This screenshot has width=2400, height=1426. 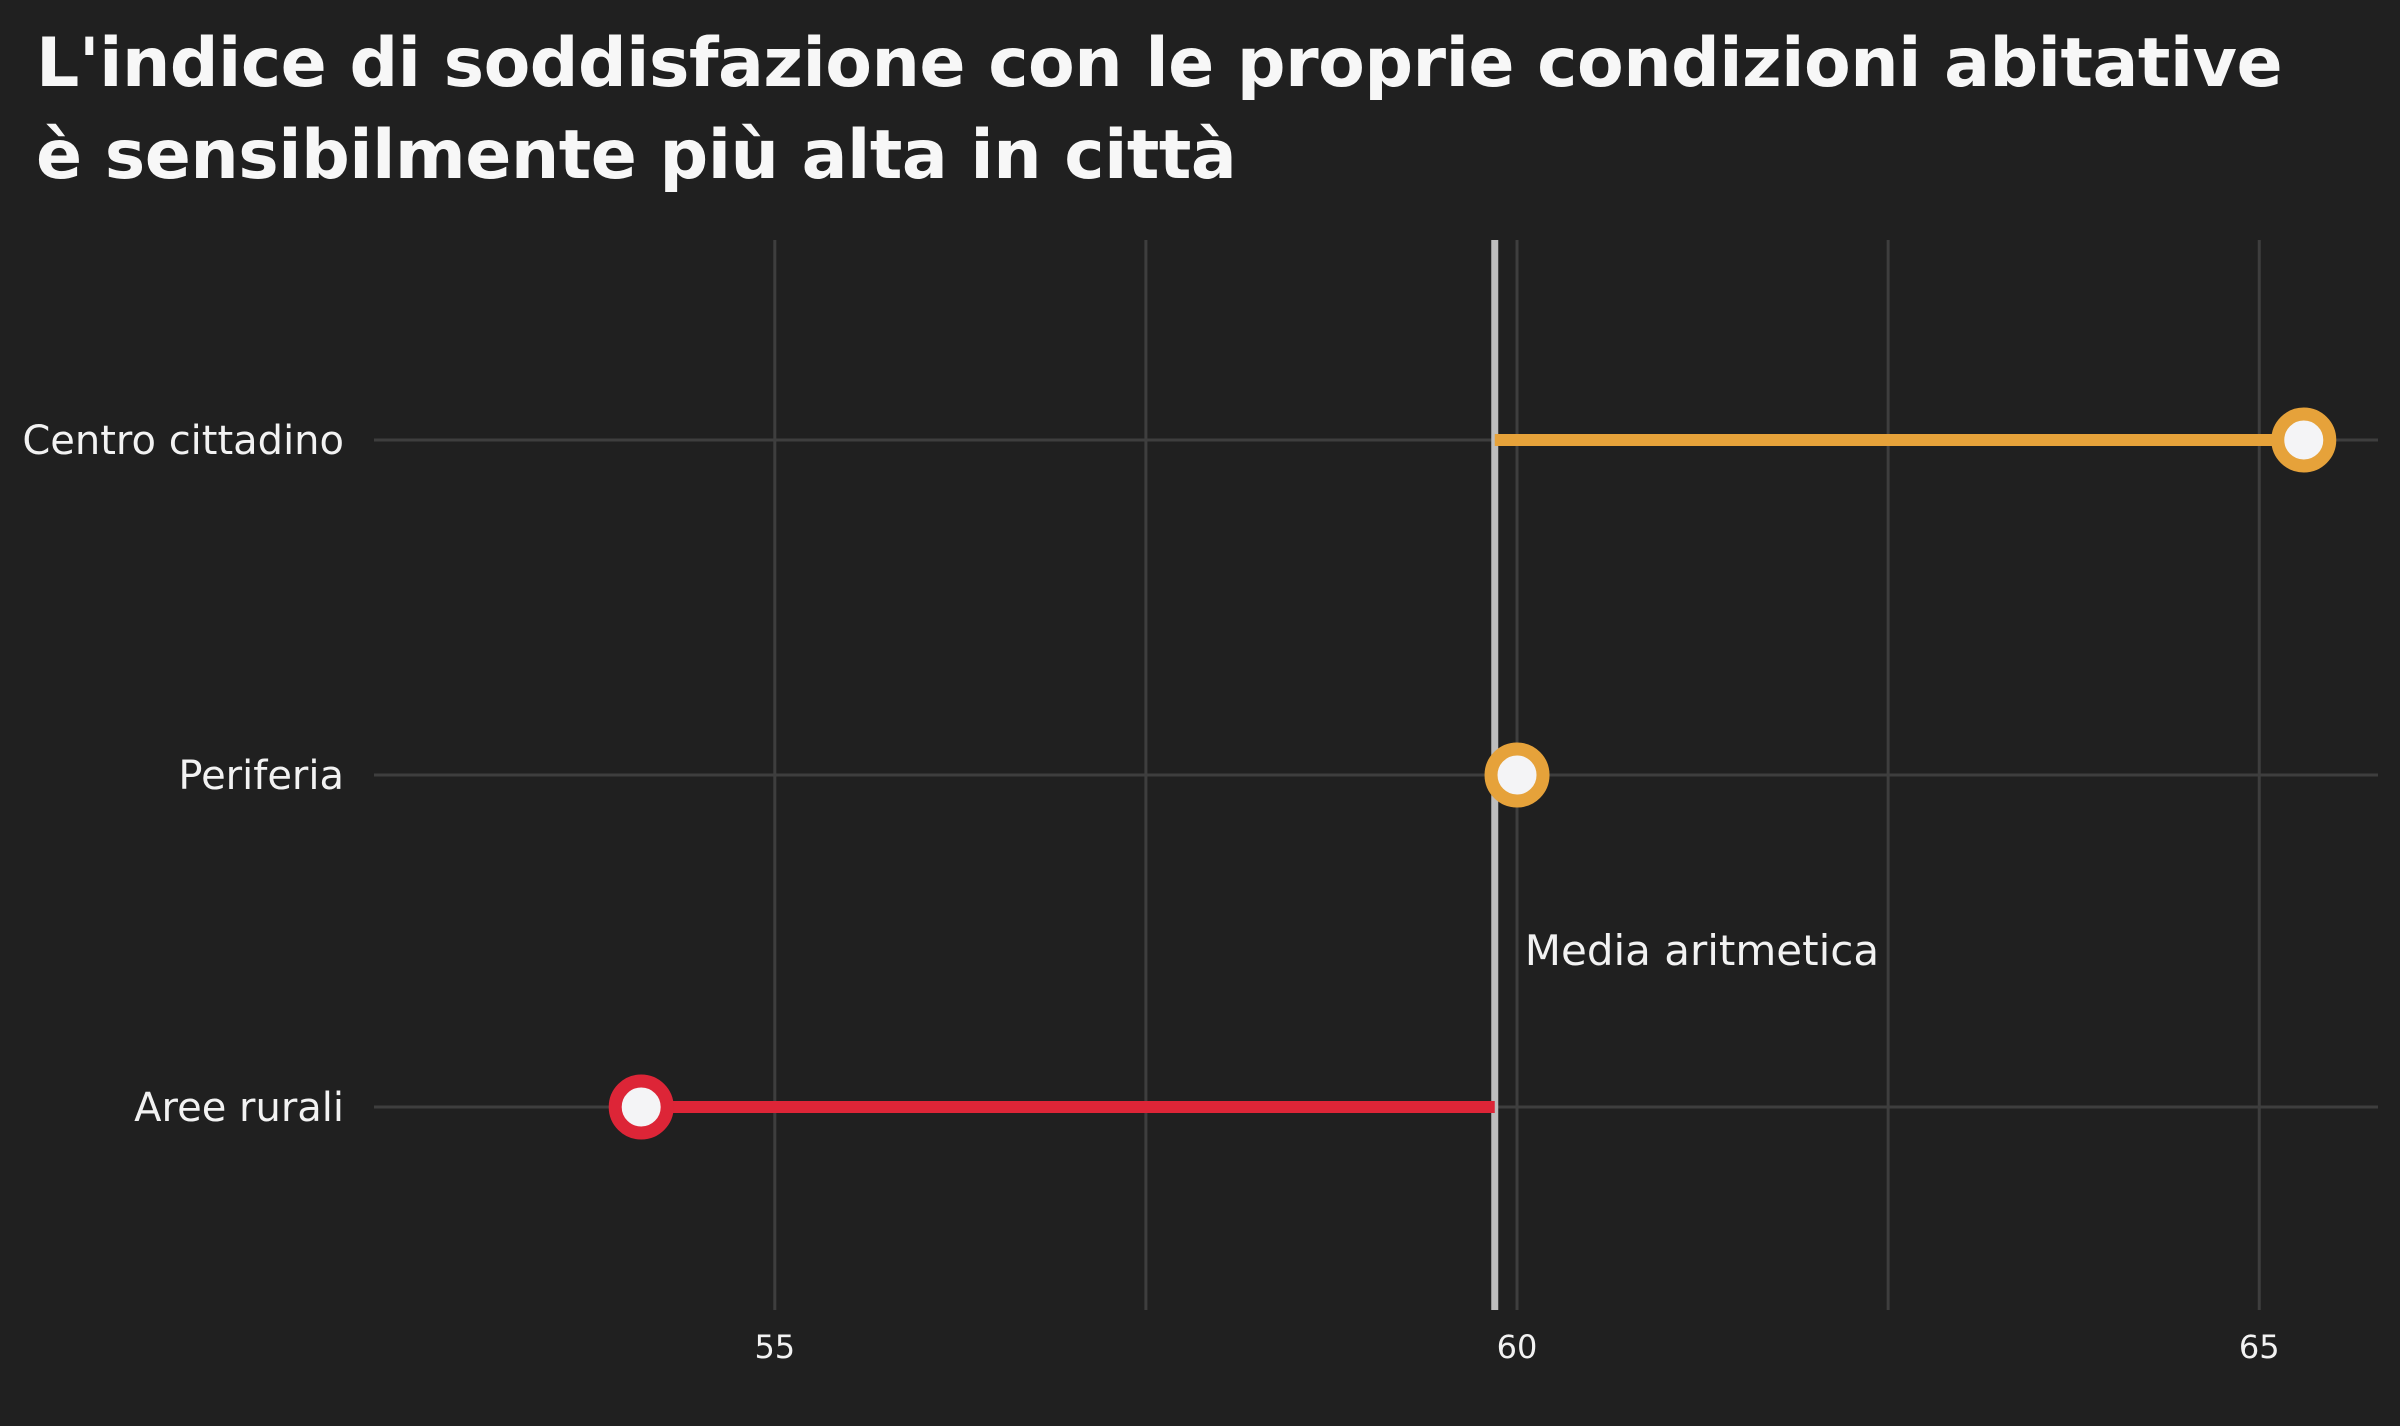 What do you see at coordinates (239, 1108) in the screenshot?
I see `category-label: Aree rurali` at bounding box center [239, 1108].